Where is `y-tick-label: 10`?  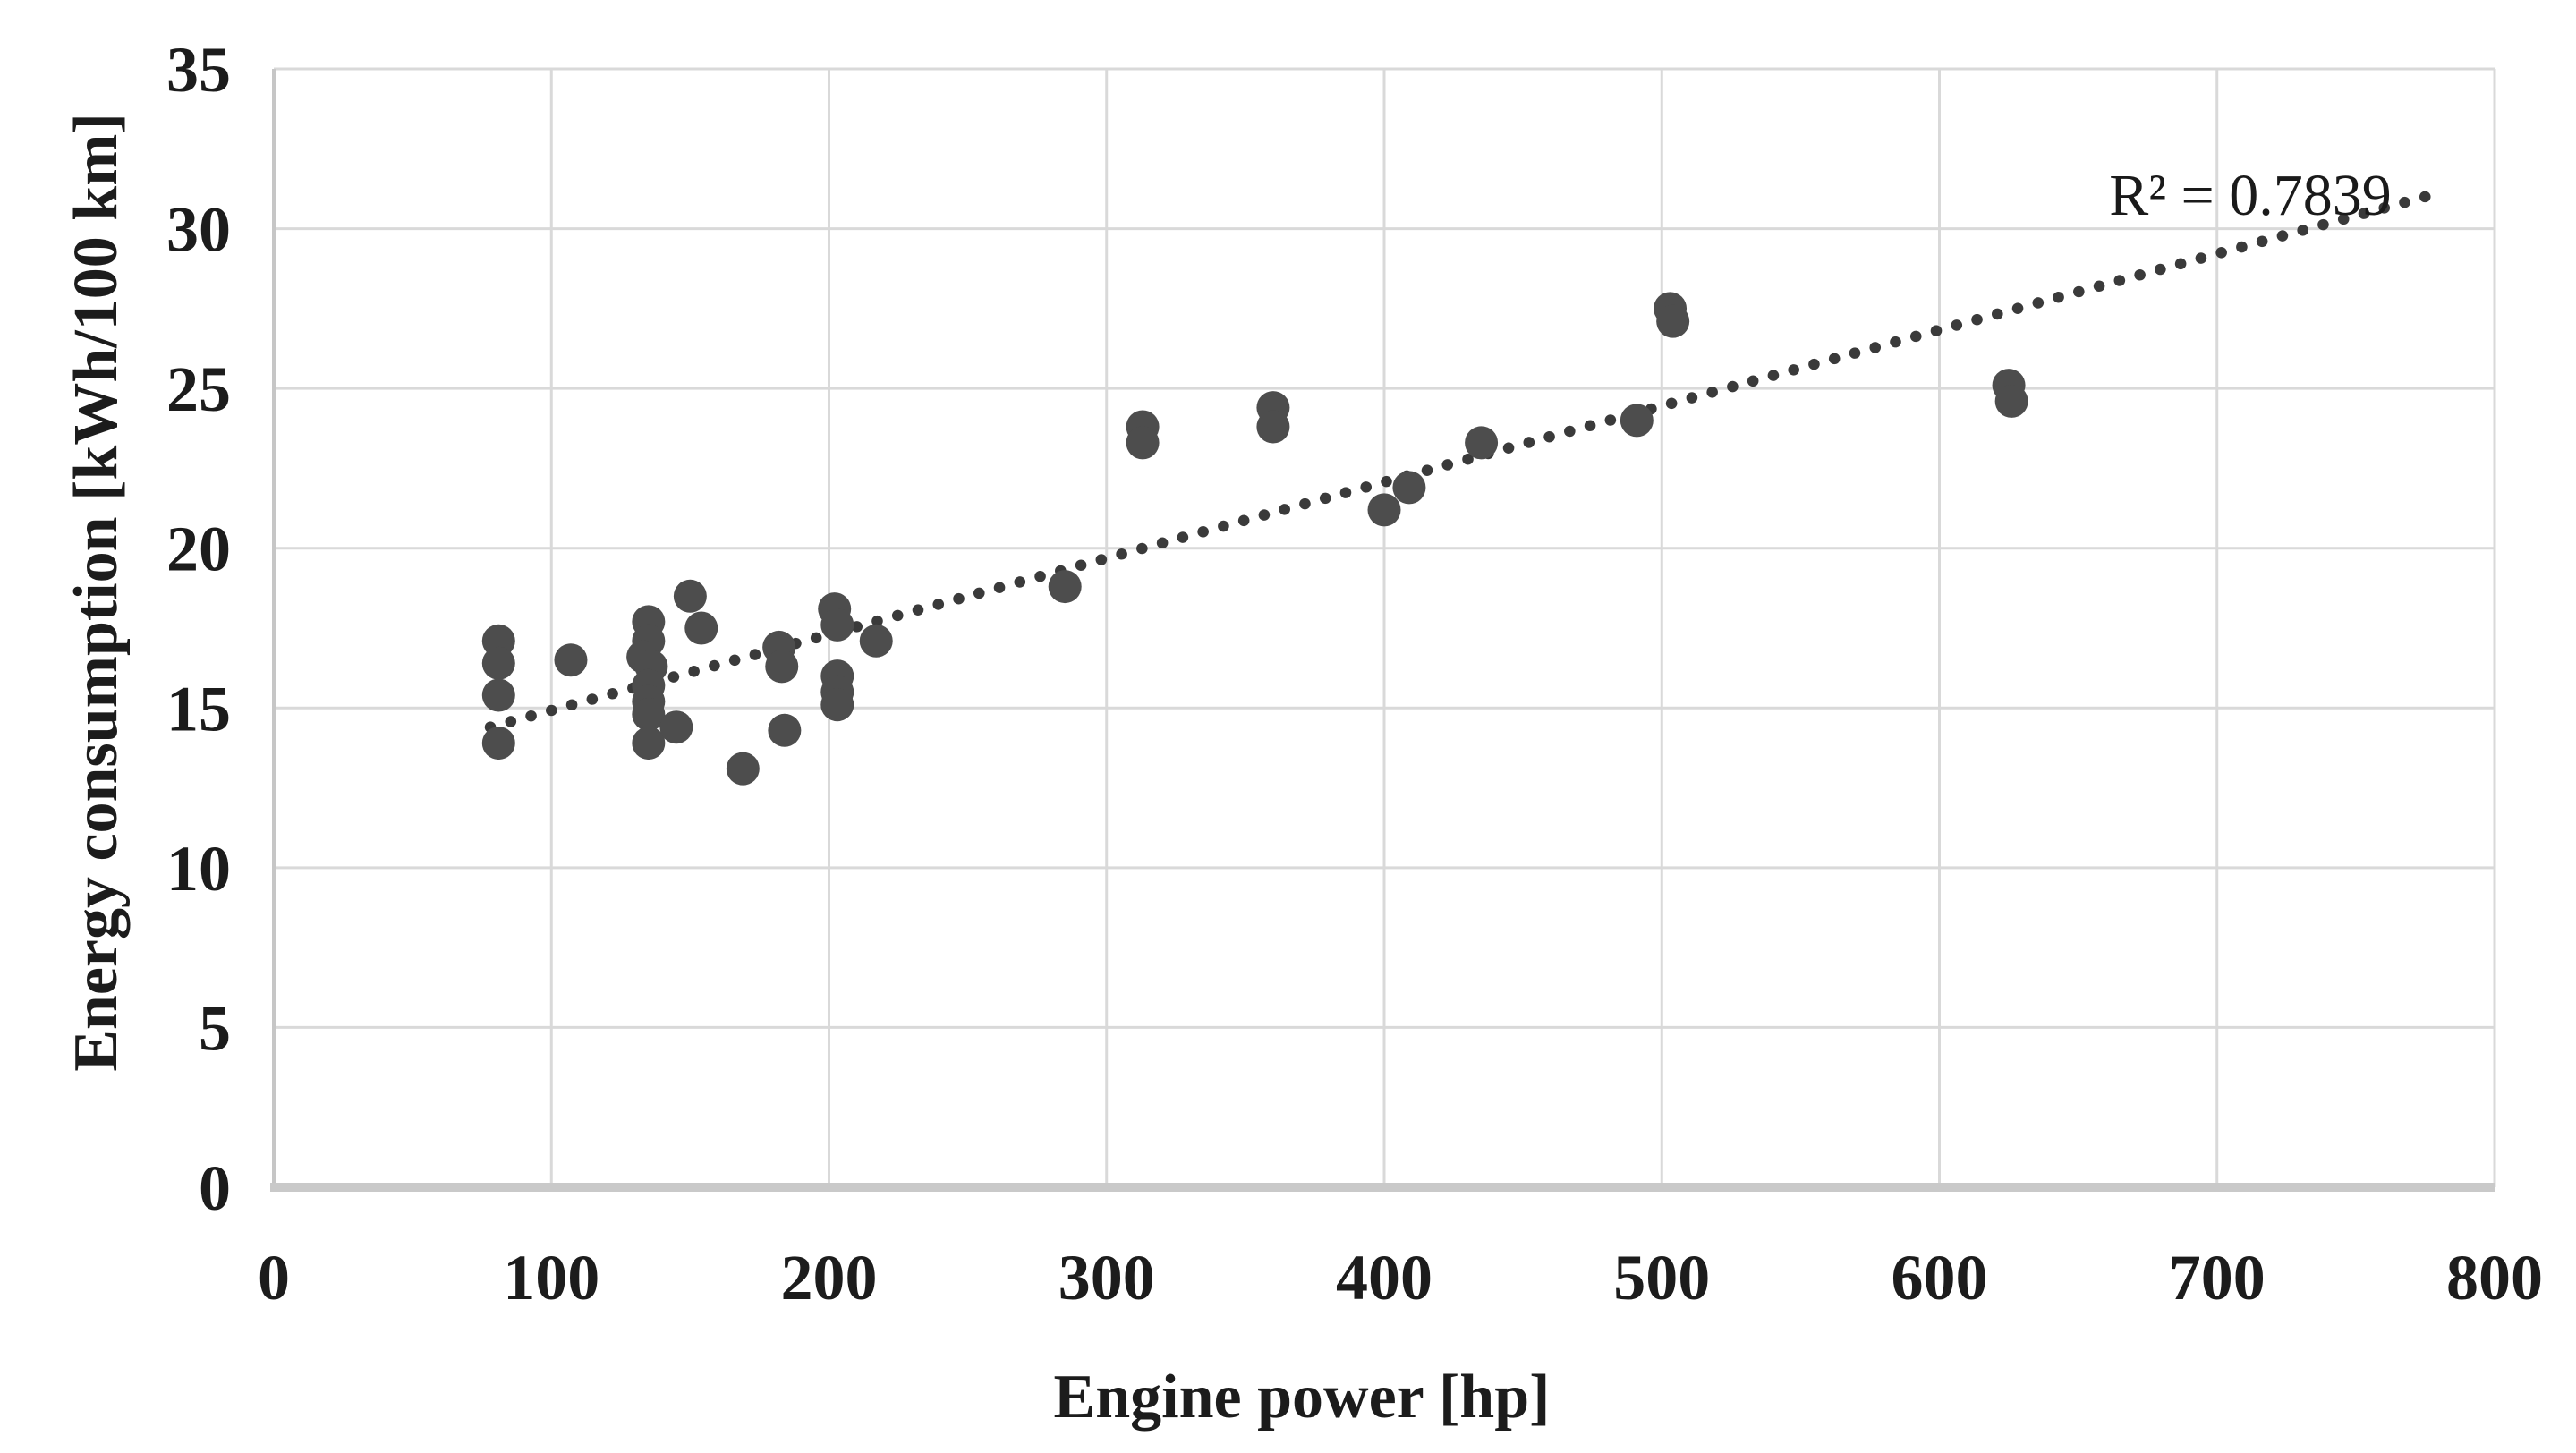 y-tick-label: 10 is located at coordinates (198, 869).